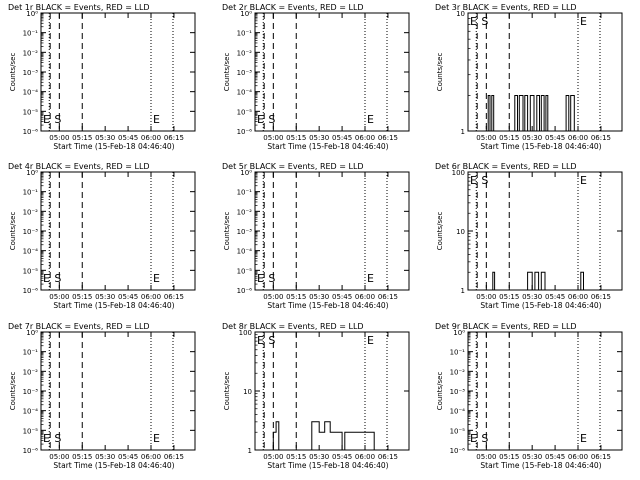 The image size is (640, 480). What do you see at coordinates (293, 326) in the screenshot?
I see `panel-title: Det 8r BLACK = Events, RED = LLD` at bounding box center [293, 326].